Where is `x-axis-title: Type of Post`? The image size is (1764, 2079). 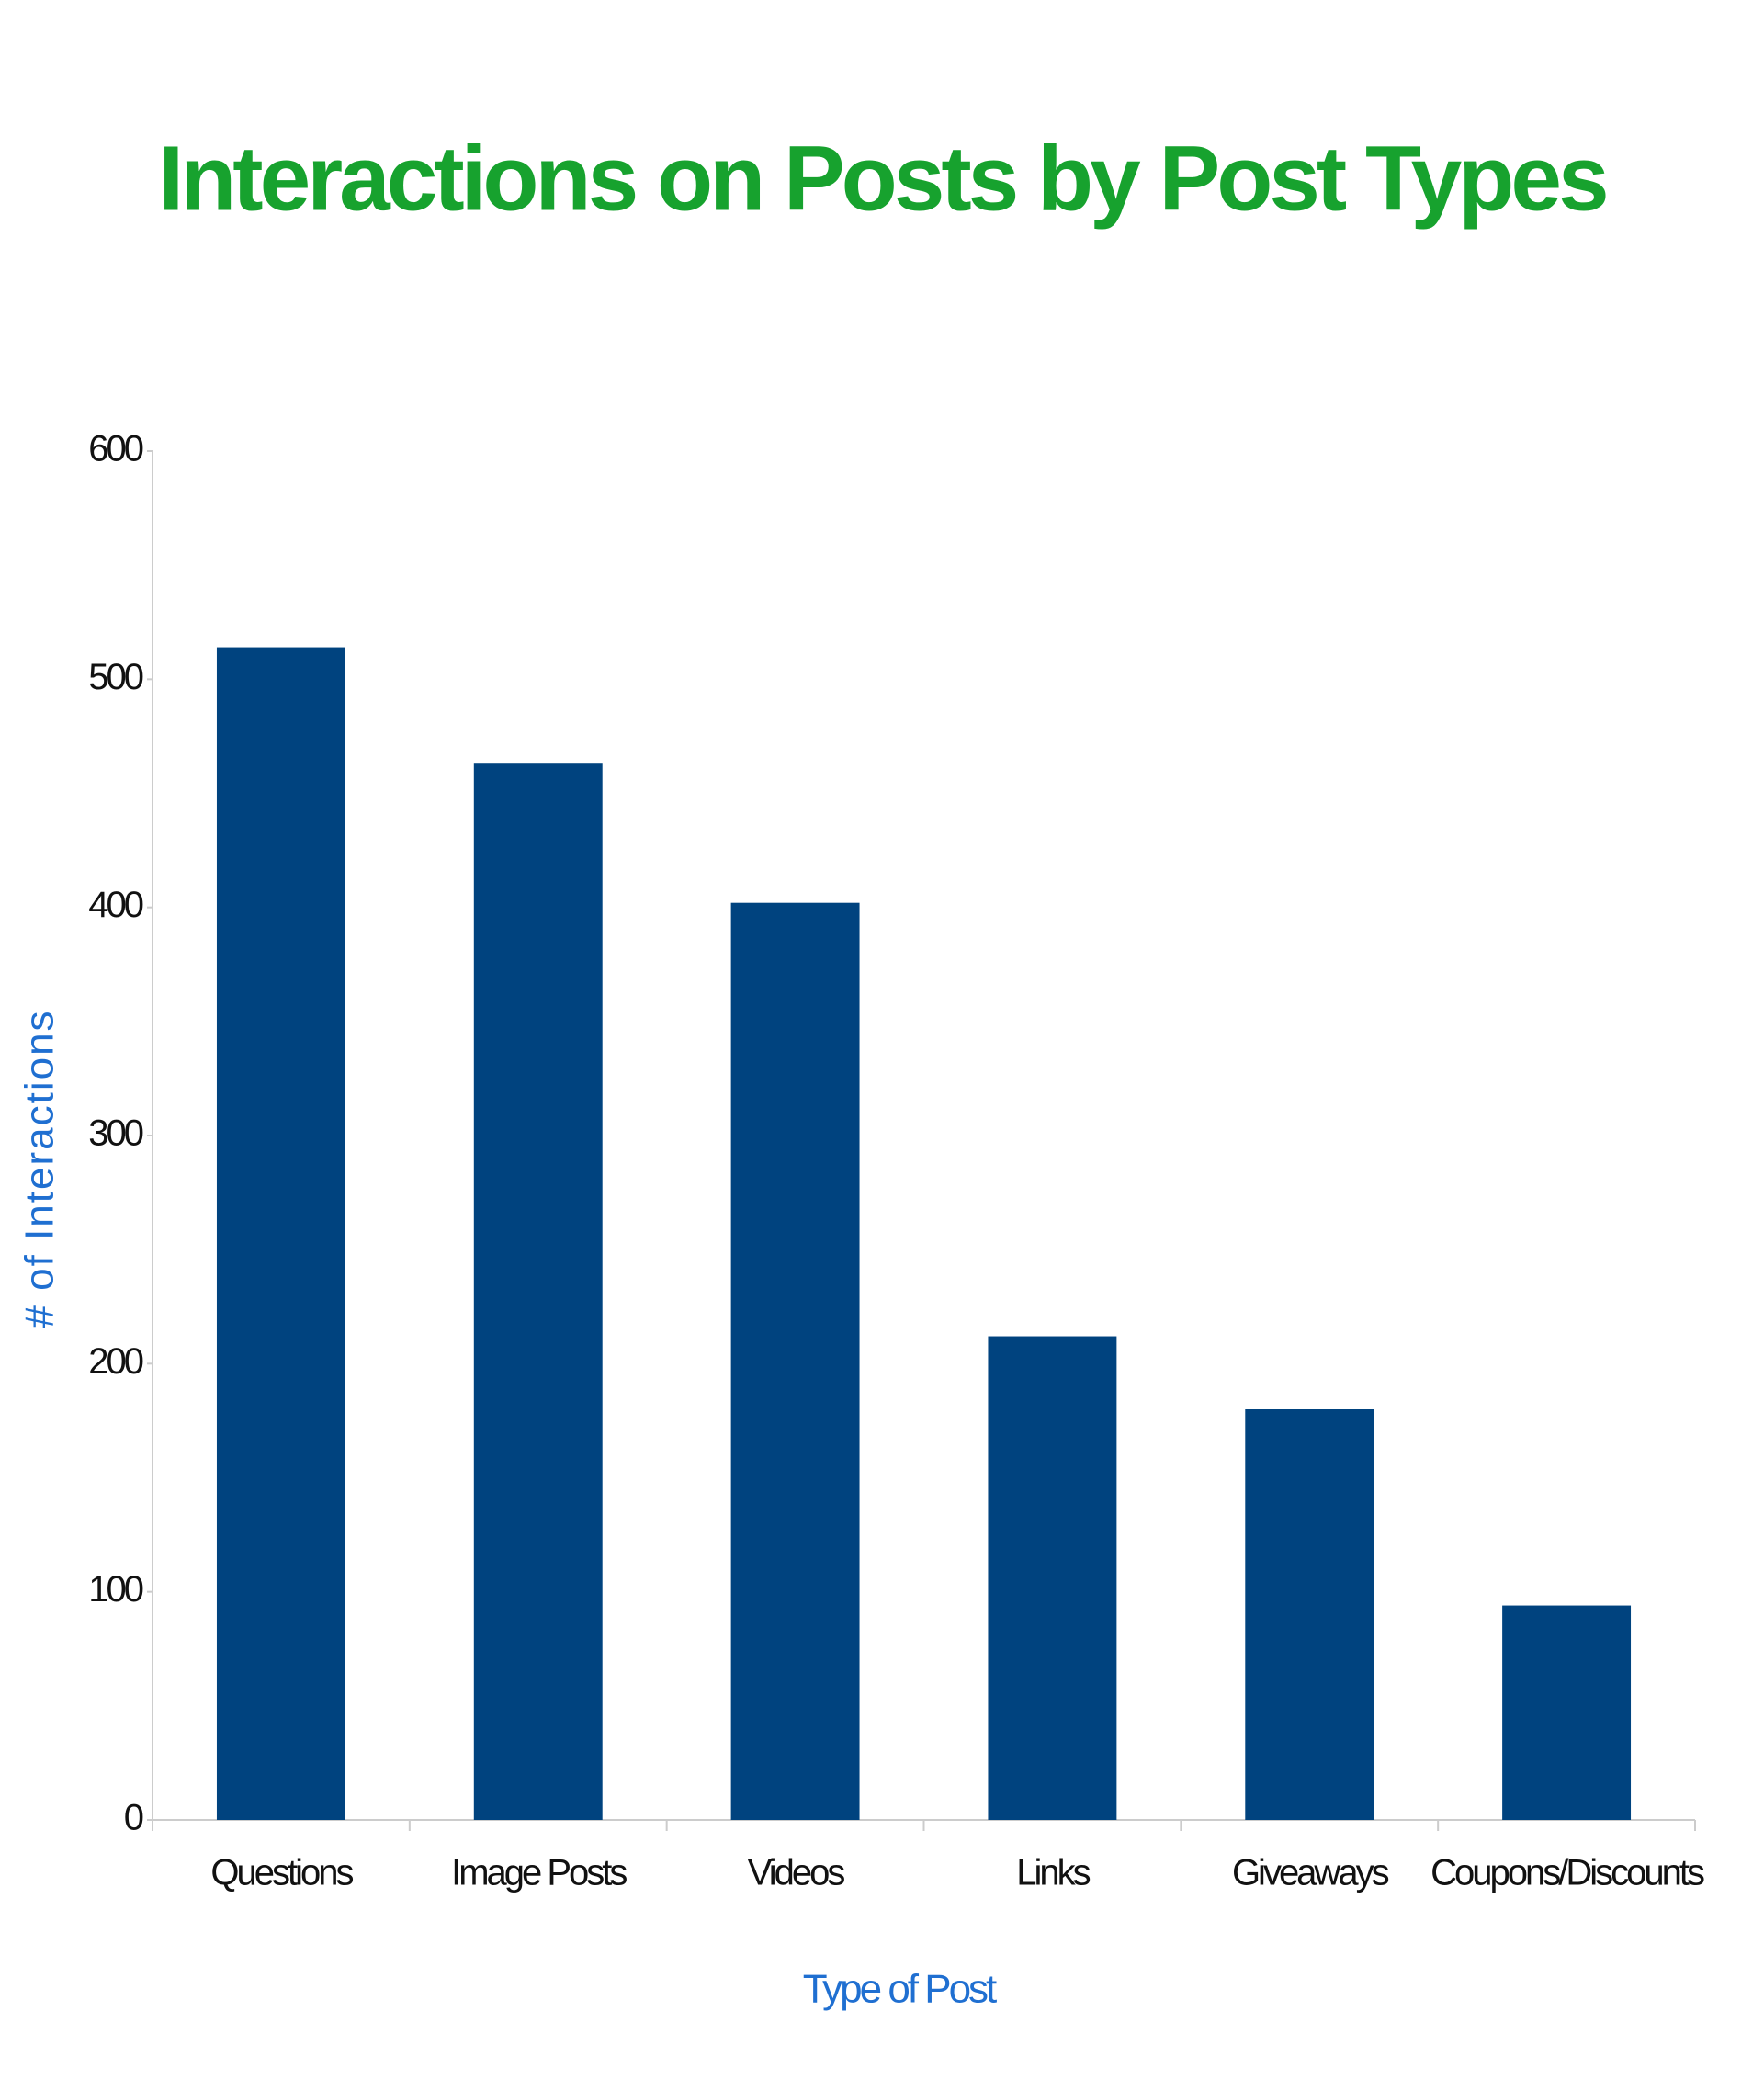 x-axis-title: Type of Post is located at coordinates (900, 1989).